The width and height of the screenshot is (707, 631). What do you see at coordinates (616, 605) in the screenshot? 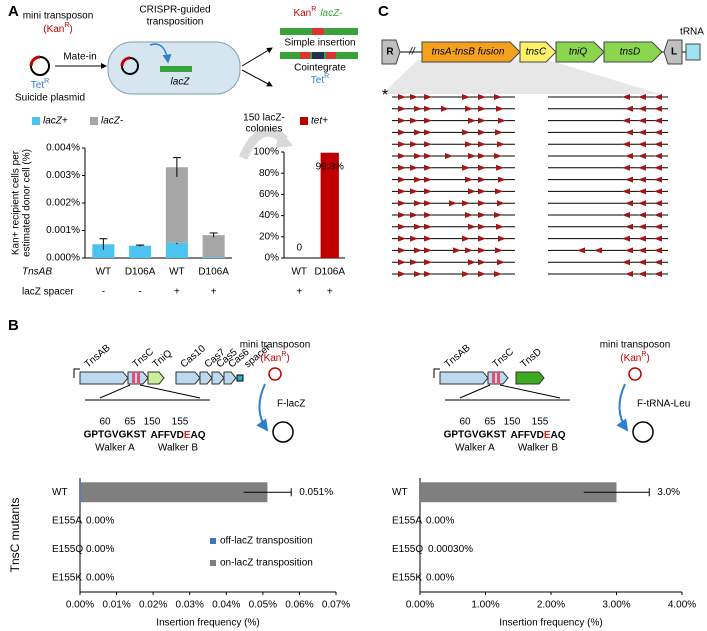
I see `x-tick-label: 3.00%` at bounding box center [616, 605].